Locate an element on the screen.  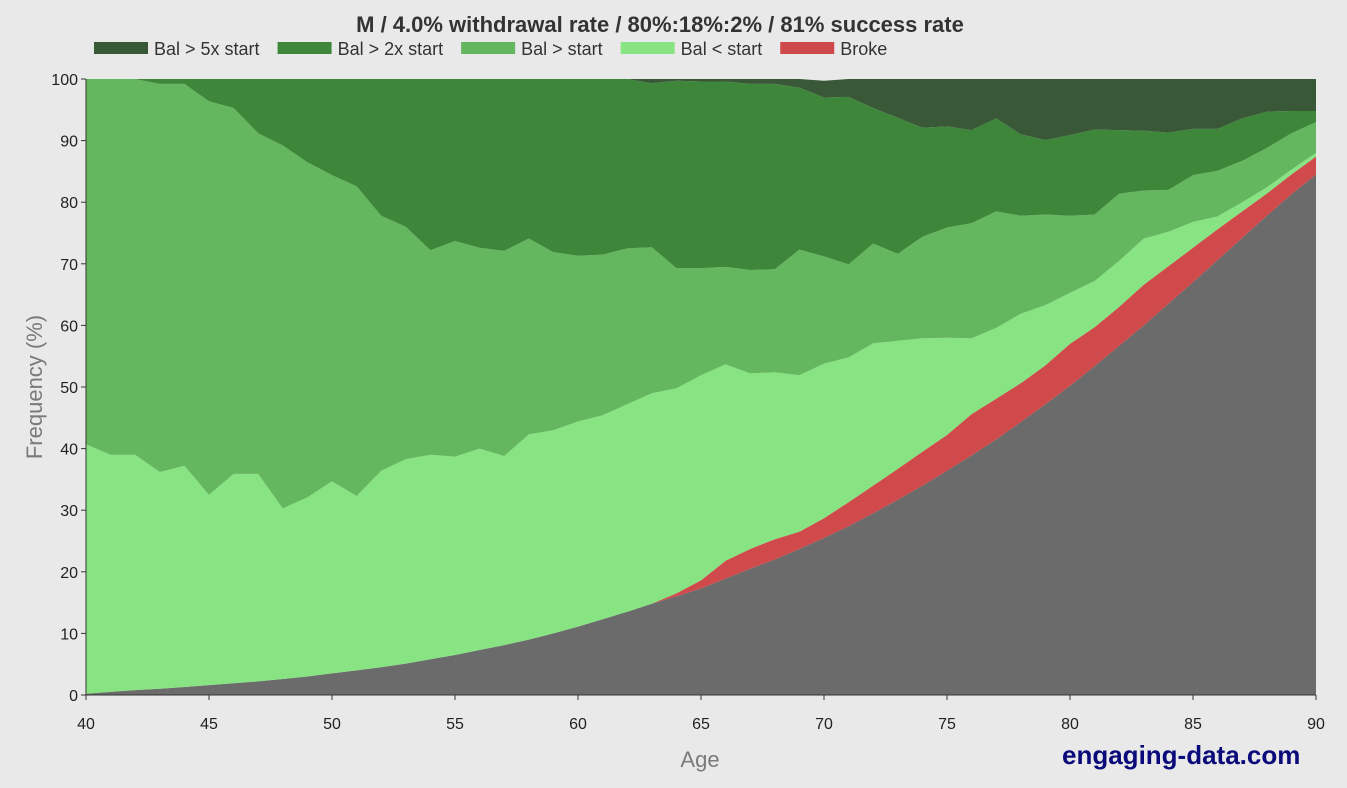
y-tick-label: 50 is located at coordinates (69, 388).